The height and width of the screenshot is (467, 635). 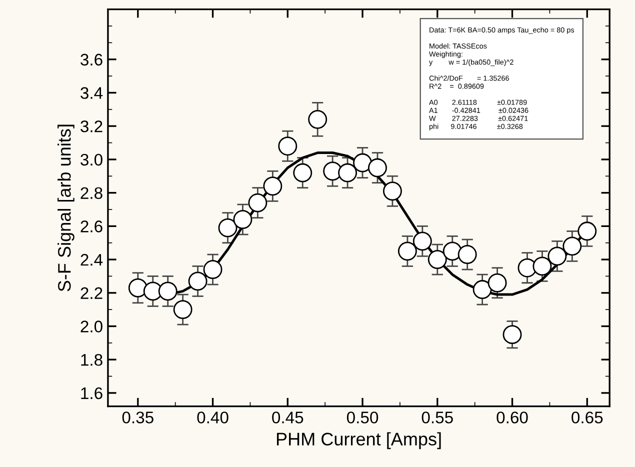 I want to click on y-tick-label: 3.0, so click(x=91, y=160).